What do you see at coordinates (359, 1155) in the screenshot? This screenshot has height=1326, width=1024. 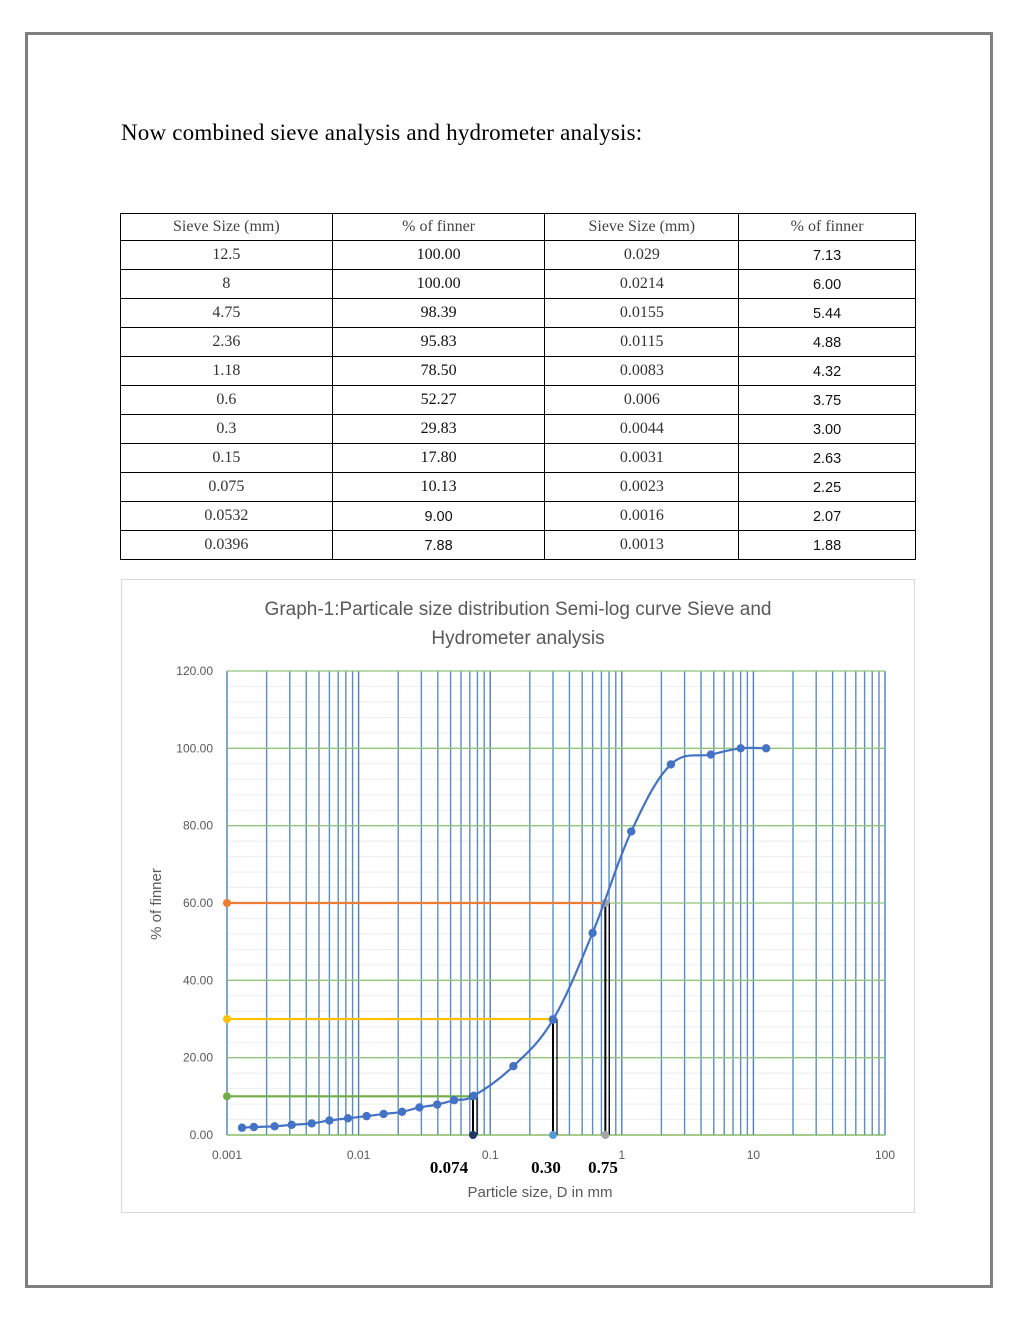 I see `x-tick-label: 0.01` at bounding box center [359, 1155].